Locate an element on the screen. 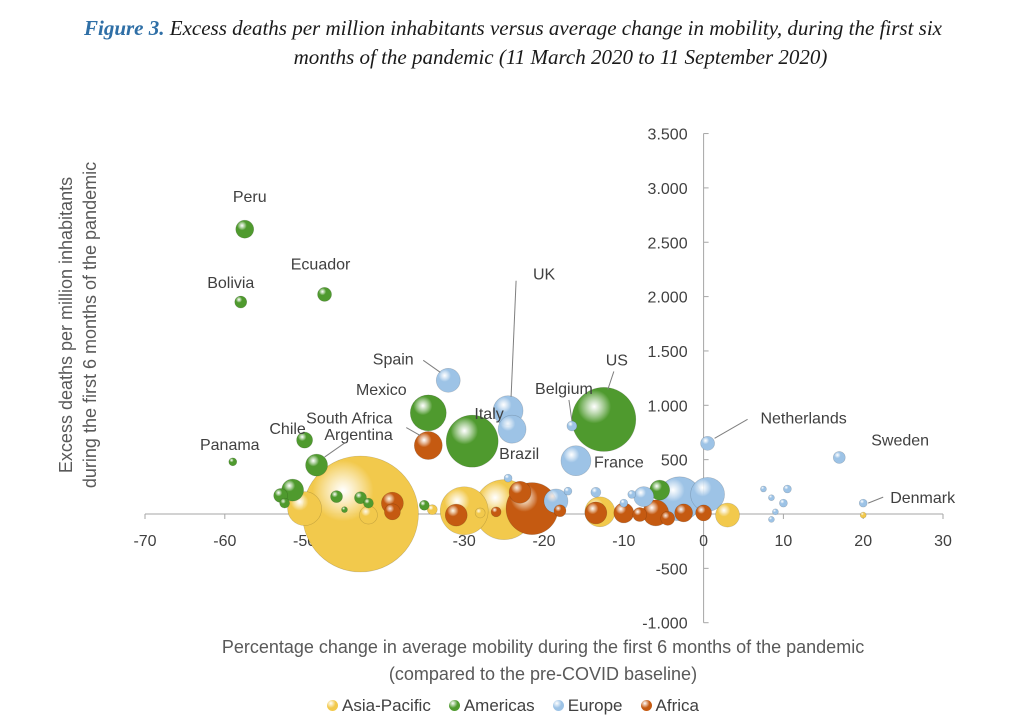 This screenshot has height=720, width=1026. x-tick-label: -60 is located at coordinates (224, 541).